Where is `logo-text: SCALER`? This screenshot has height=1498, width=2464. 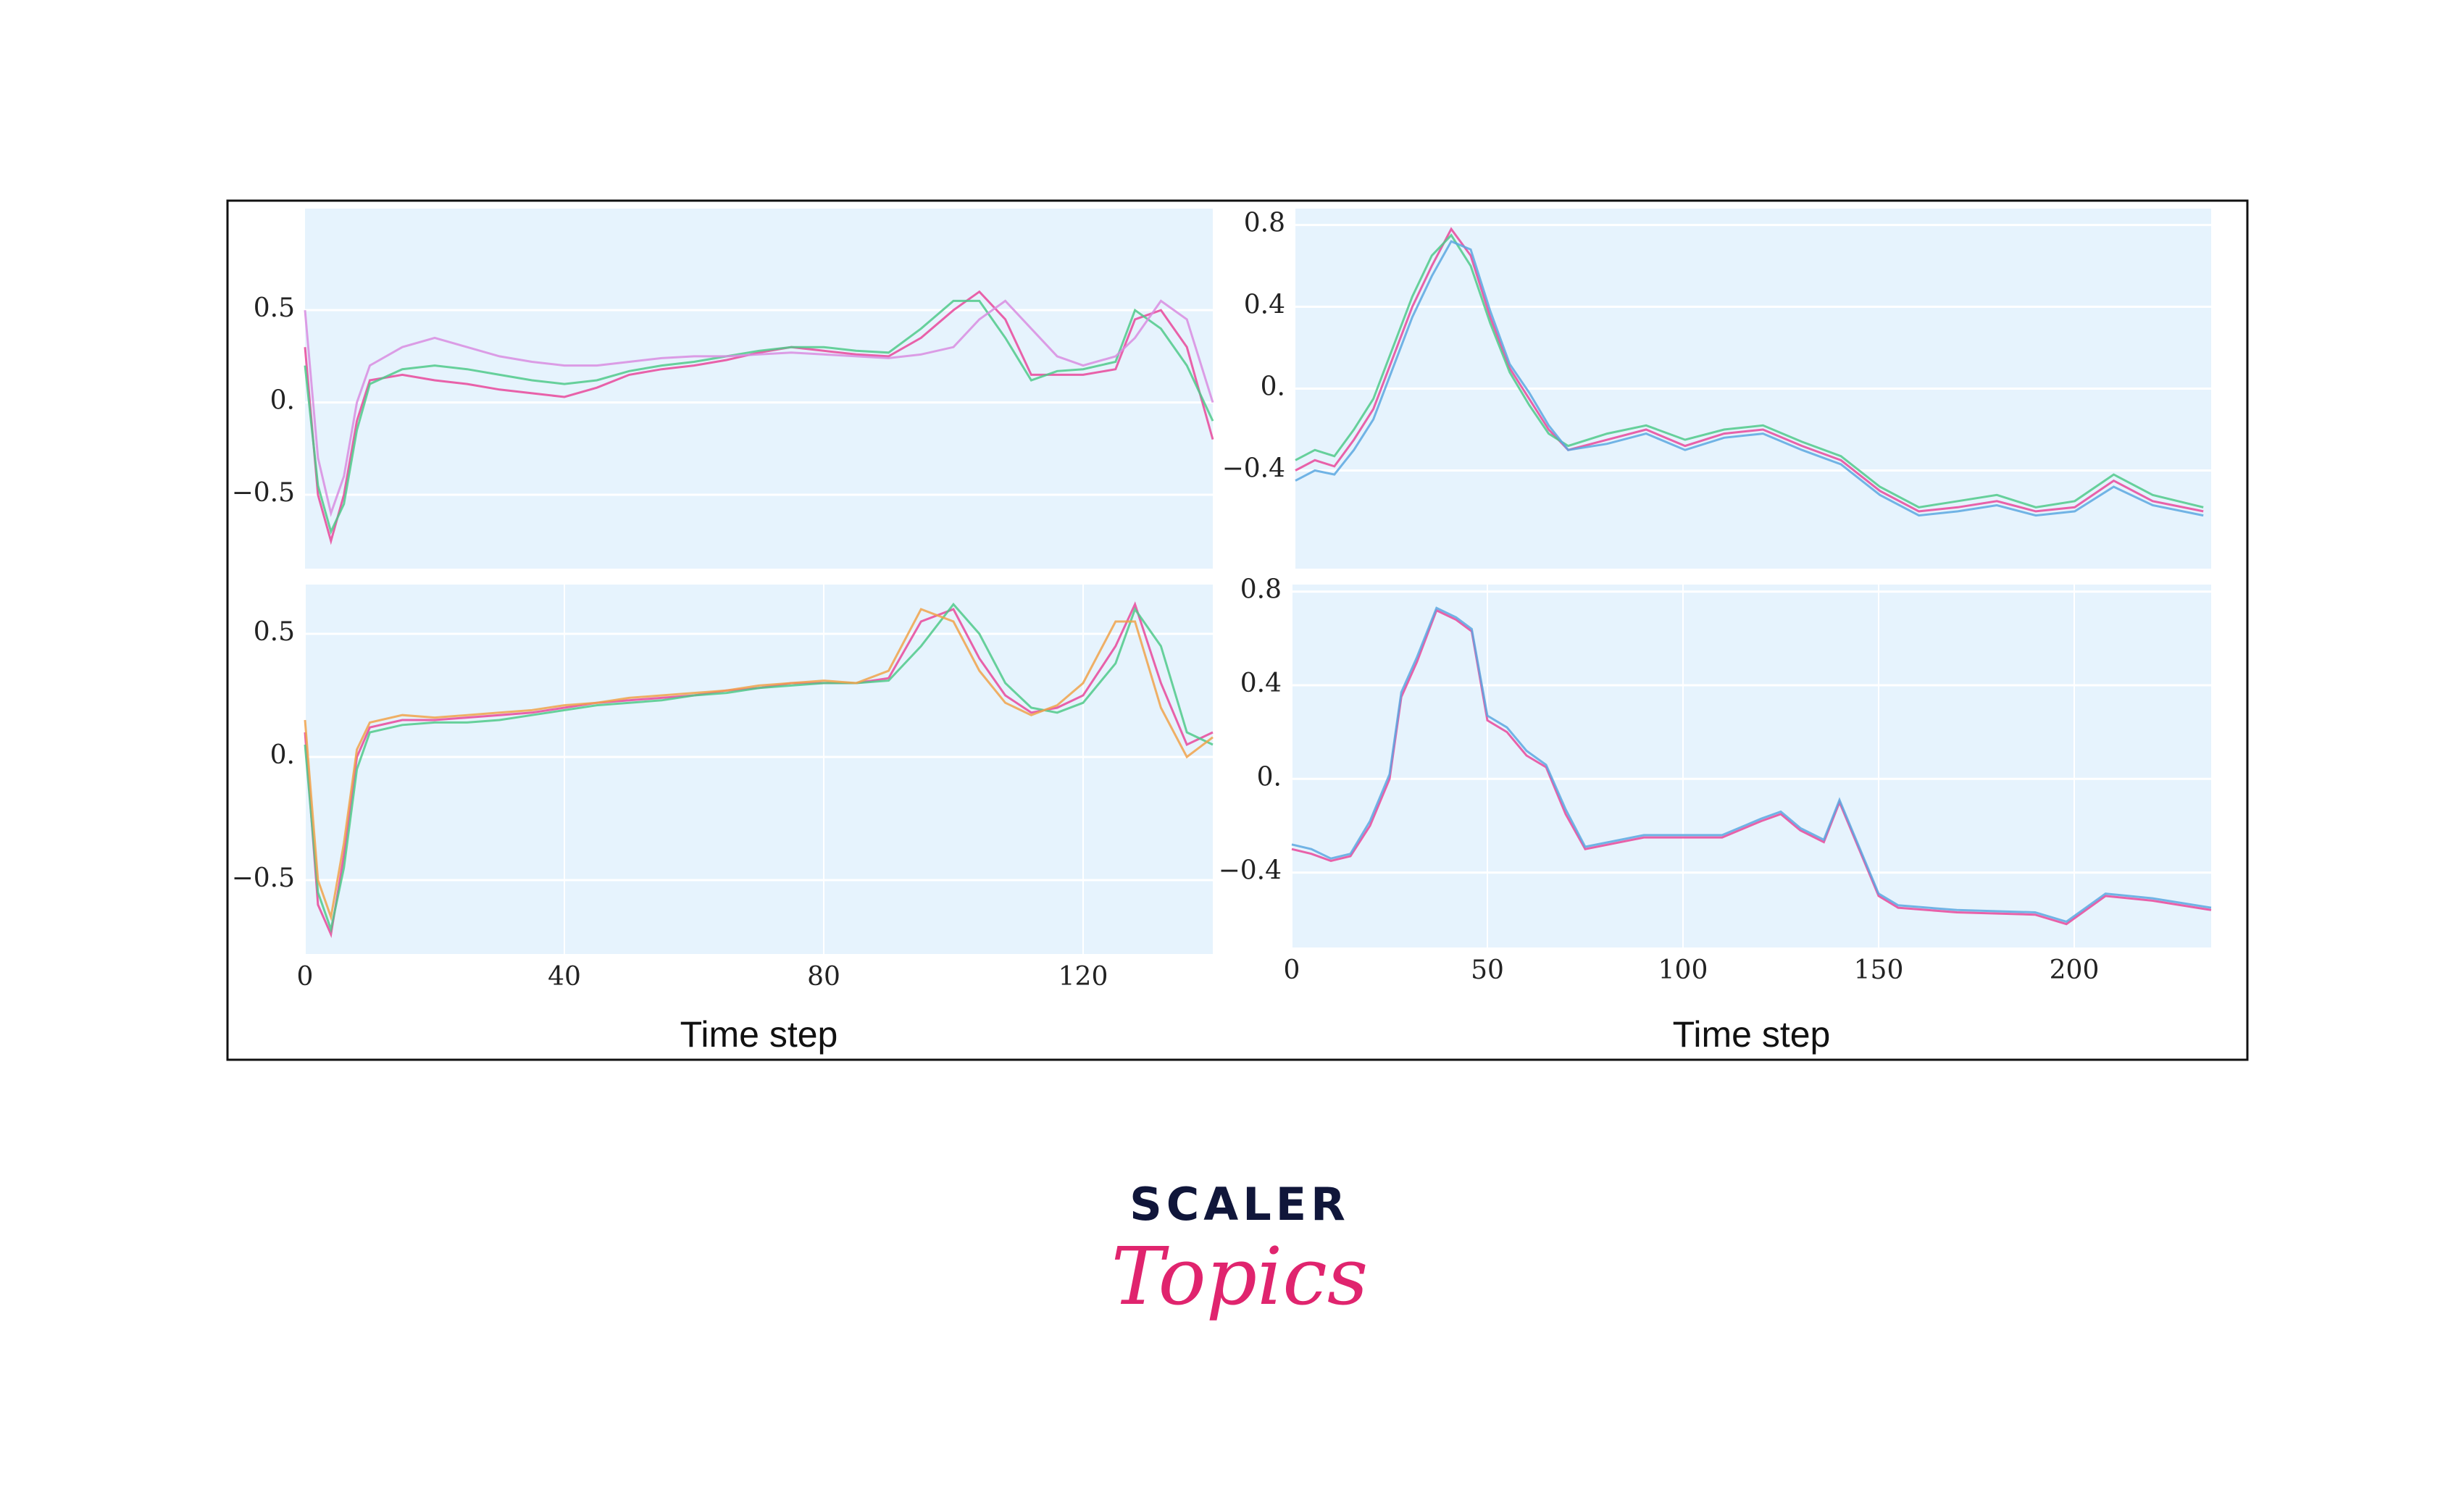
logo-text: SCALER is located at coordinates (1239, 1204).